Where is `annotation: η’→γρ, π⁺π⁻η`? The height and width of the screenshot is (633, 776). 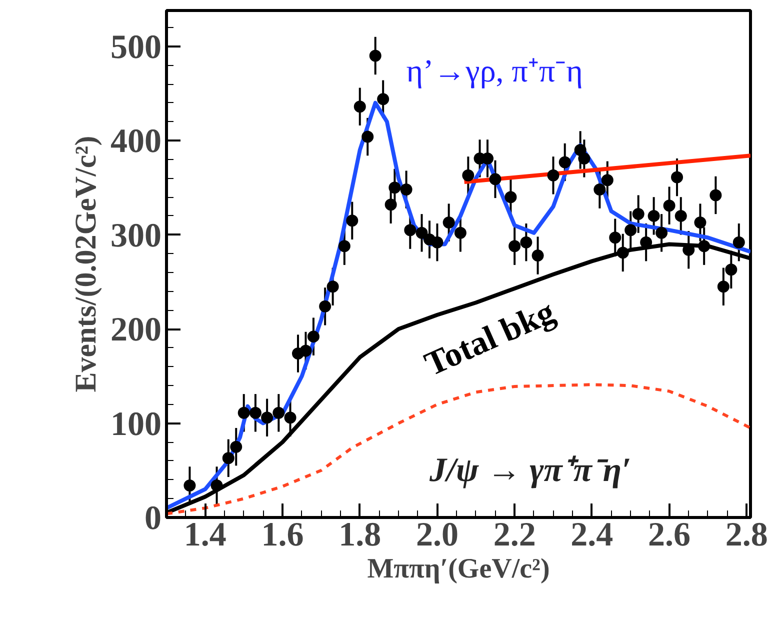 annotation: η’→γρ, π⁺π⁻η is located at coordinates (494, 70).